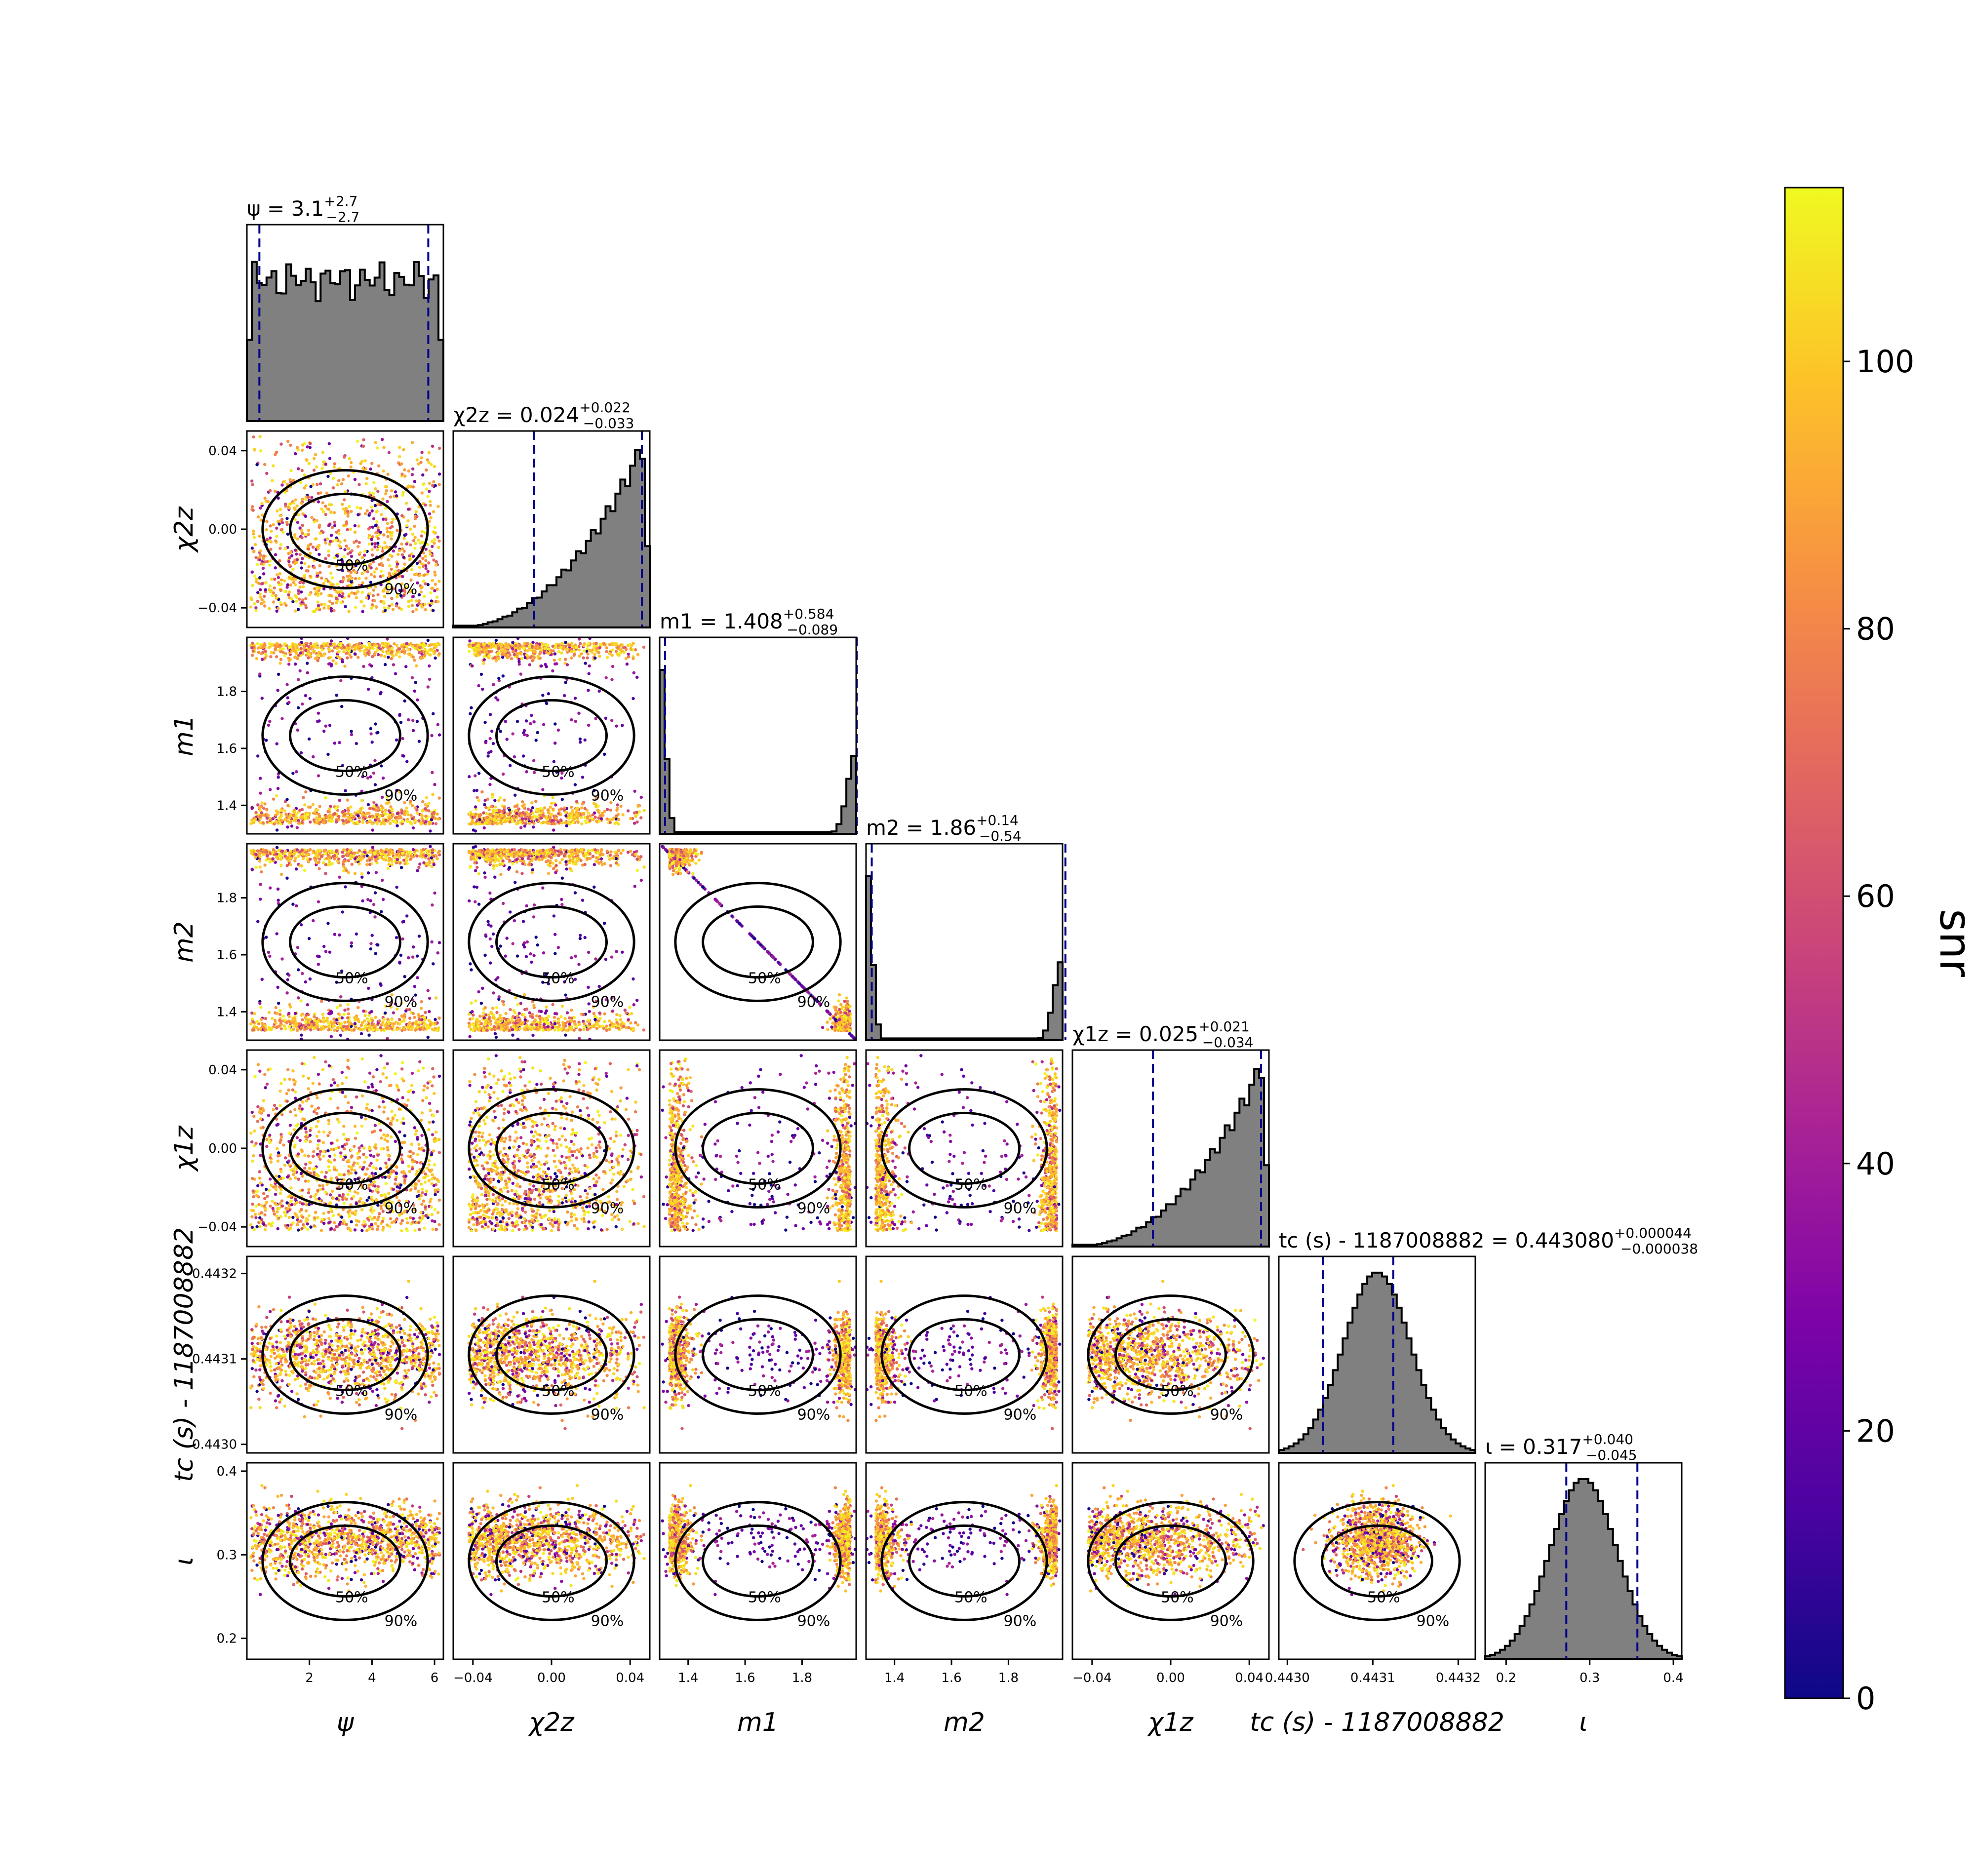 The width and height of the screenshot is (1975, 1876). Describe the element at coordinates (1584, 1569) in the screenshot. I see `histogram-iota` at that location.